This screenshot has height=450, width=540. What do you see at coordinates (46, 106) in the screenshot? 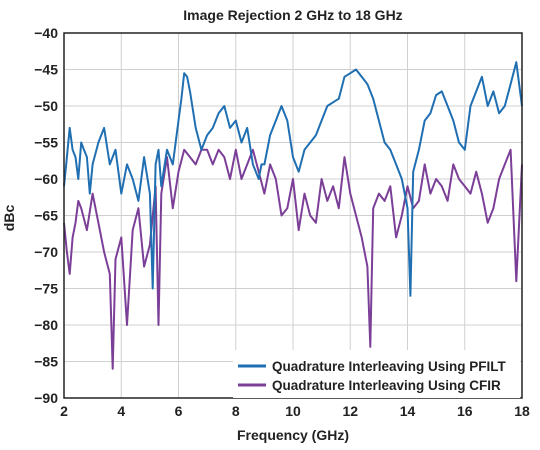
I see `y-tick-label: −50` at bounding box center [46, 106].